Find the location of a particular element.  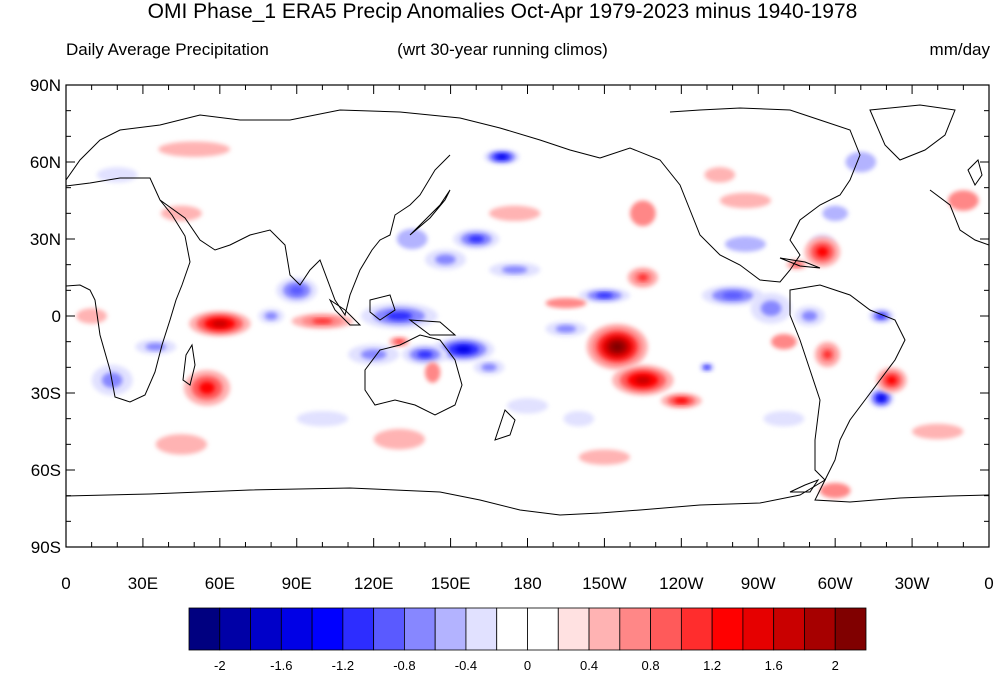

coastline-africa is located at coordinates (128, 290).